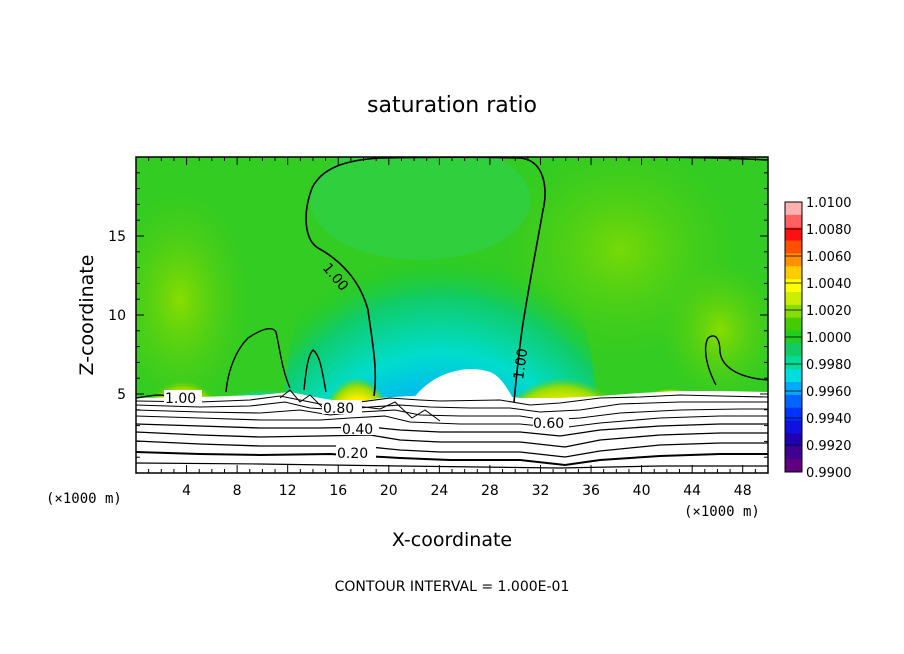  What do you see at coordinates (288, 491) in the screenshot?
I see `x-tick-label: 12` at bounding box center [288, 491].